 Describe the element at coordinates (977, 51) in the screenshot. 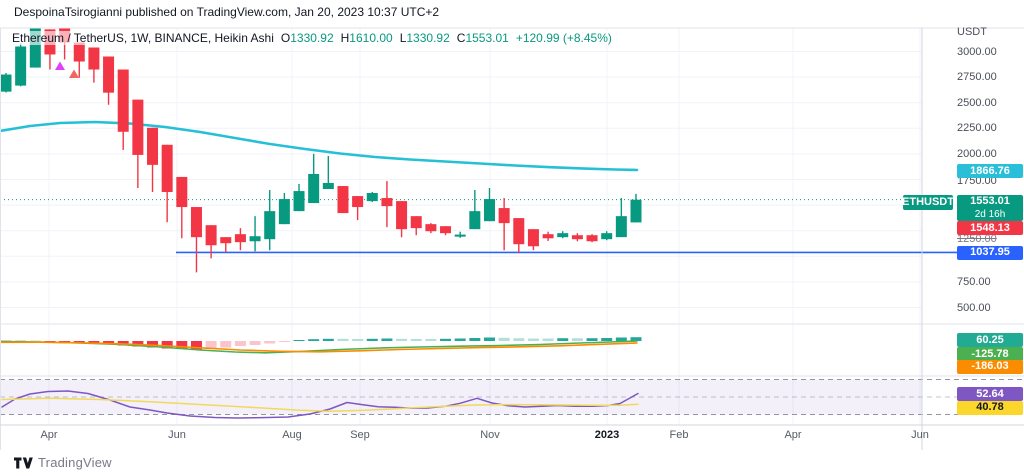

I see `price-axis-label: 3000.00` at that location.